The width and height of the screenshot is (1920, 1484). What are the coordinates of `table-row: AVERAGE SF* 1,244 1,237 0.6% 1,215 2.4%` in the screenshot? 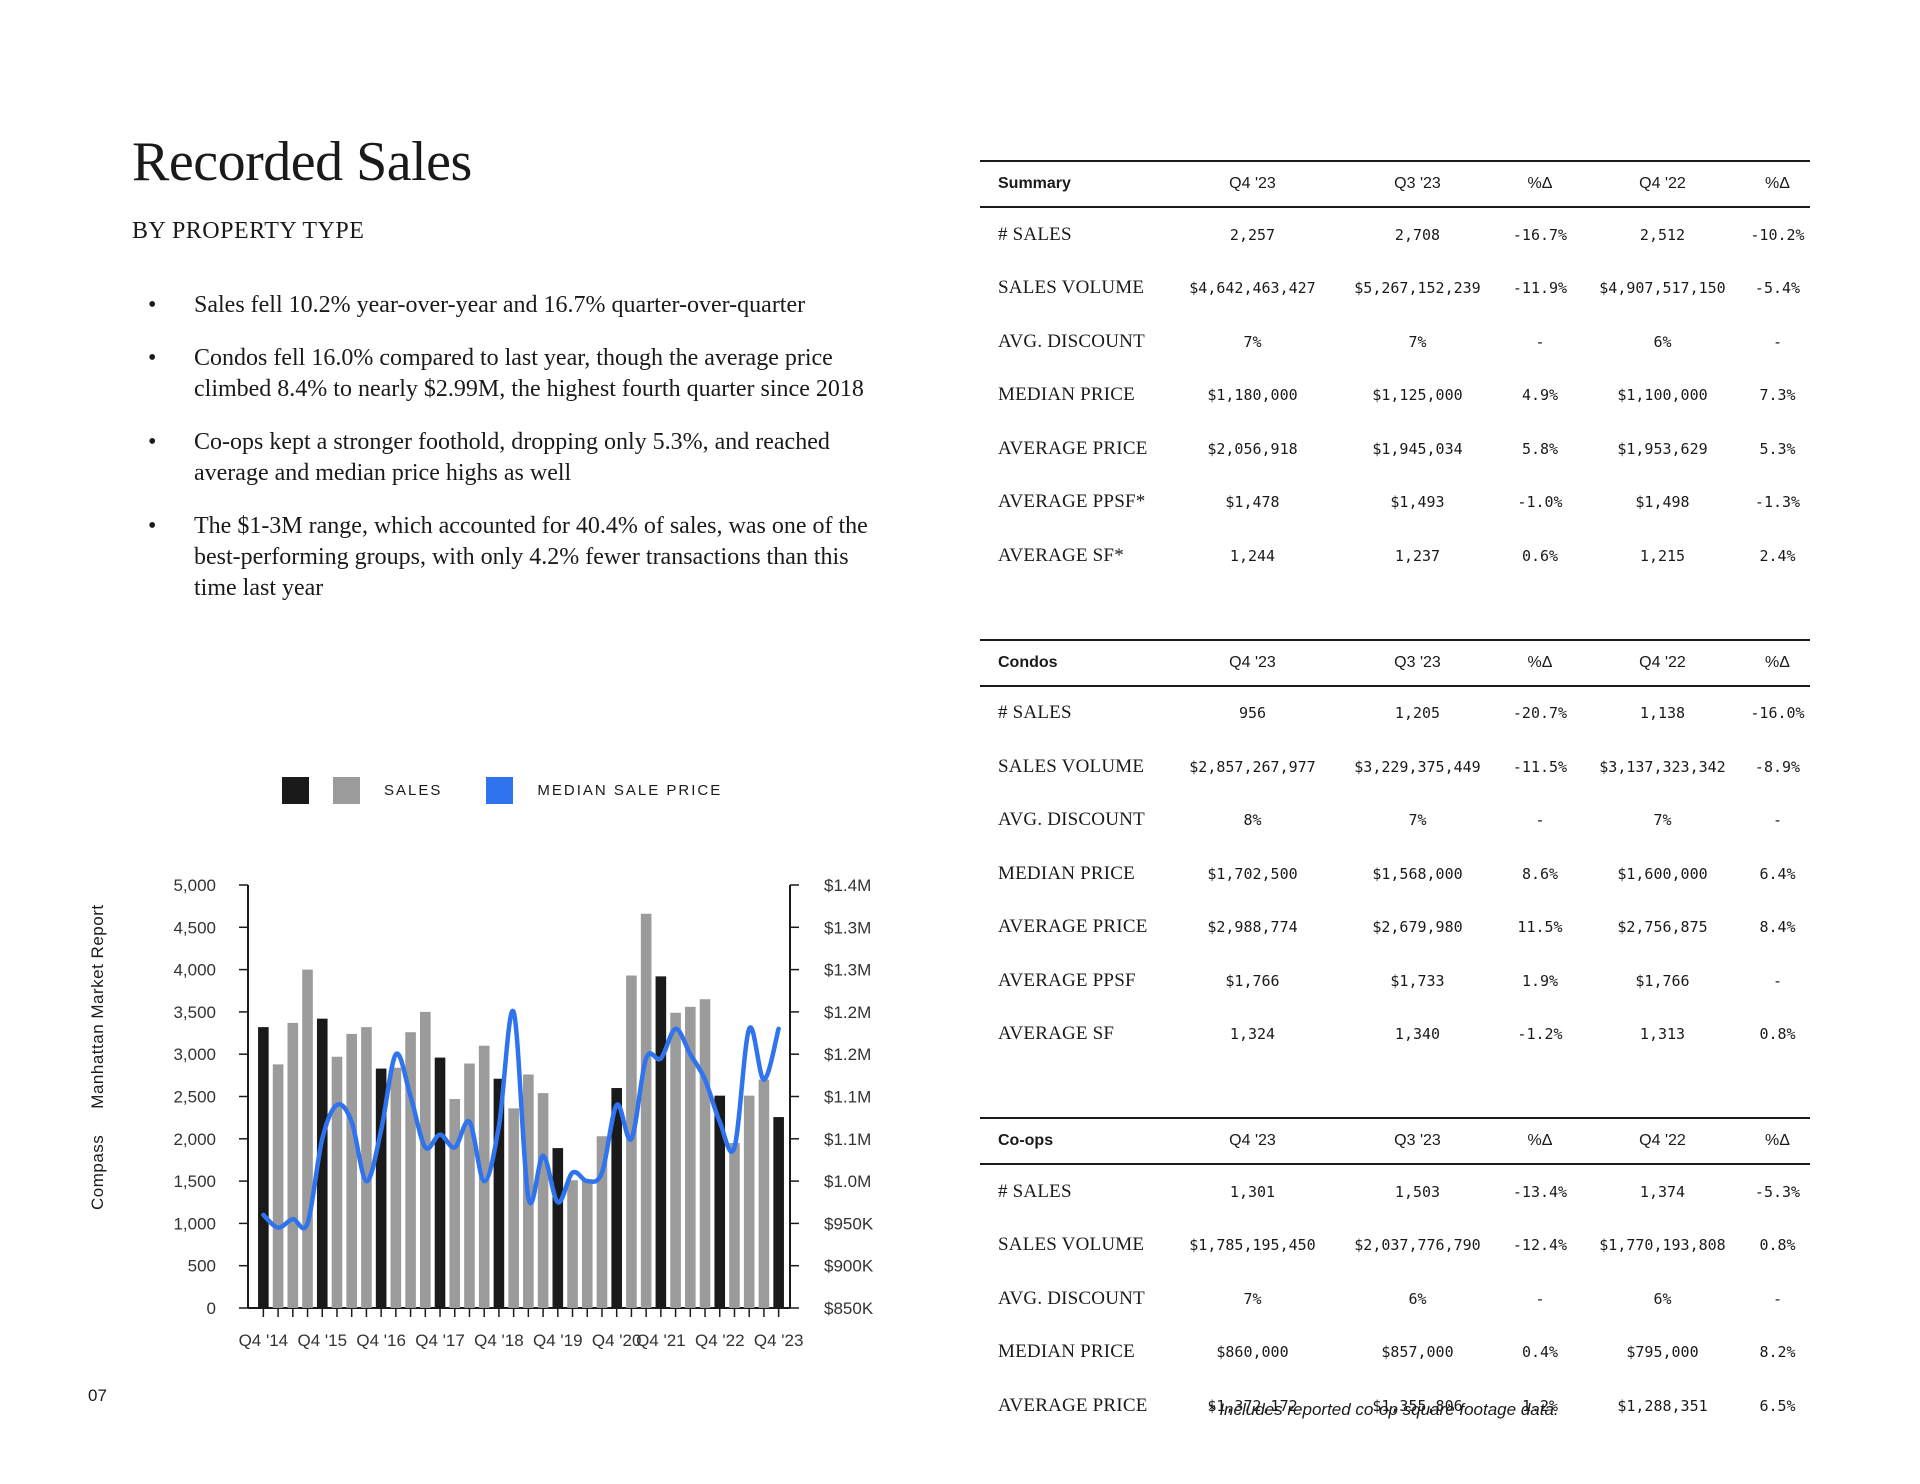 It's located at (1395, 556).